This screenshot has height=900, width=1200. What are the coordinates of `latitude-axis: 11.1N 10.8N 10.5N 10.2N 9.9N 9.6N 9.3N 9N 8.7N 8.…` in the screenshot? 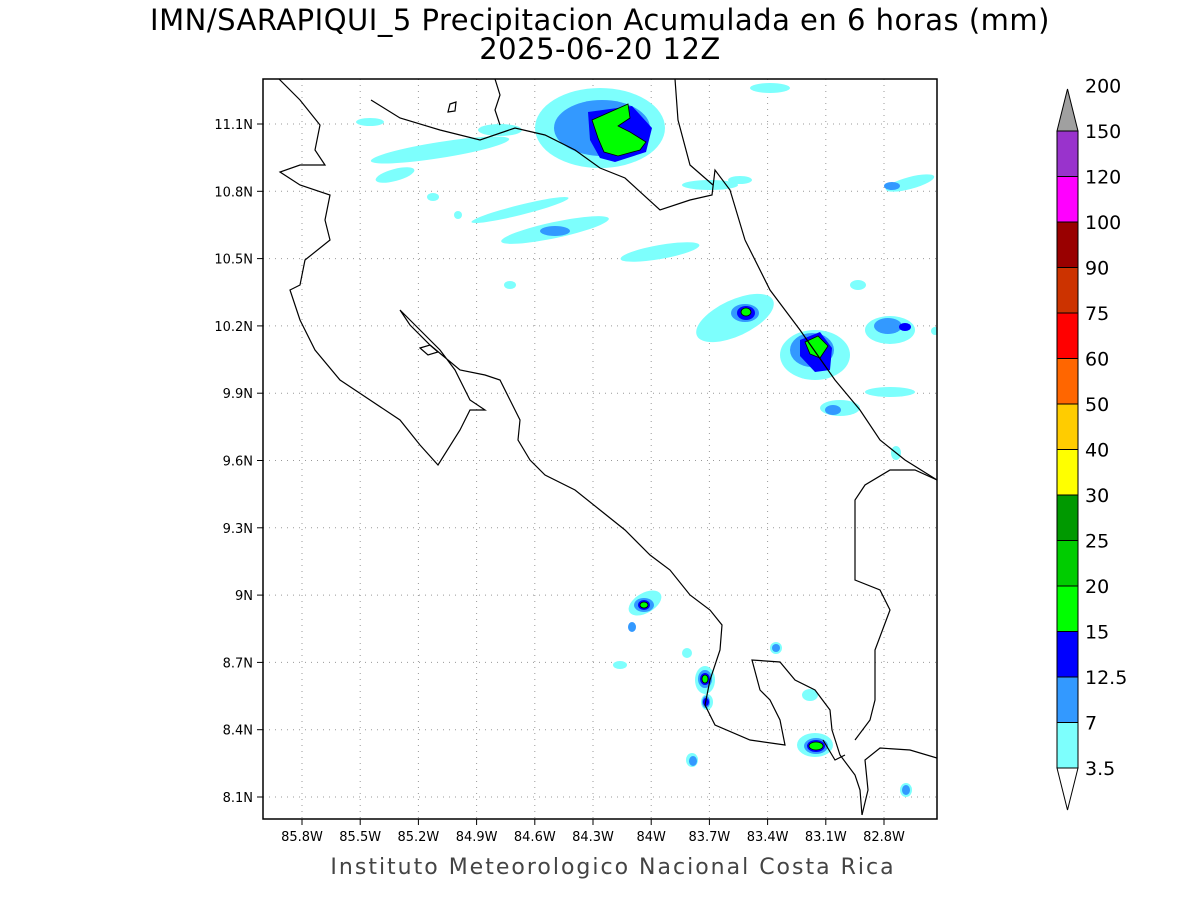 It's located at (233, 462).